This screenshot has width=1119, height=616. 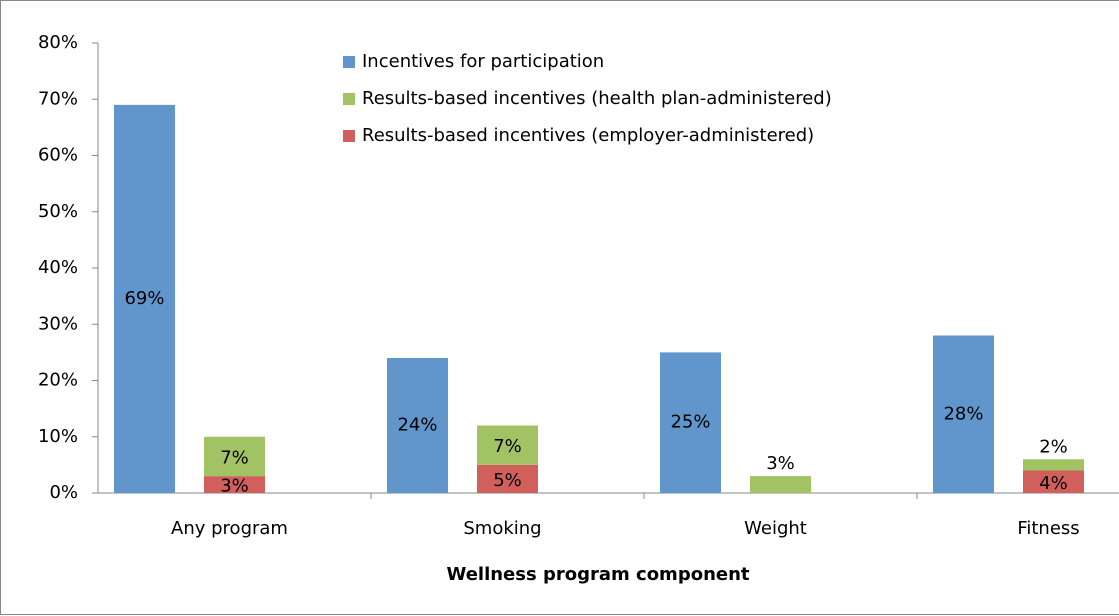 What do you see at coordinates (58, 155) in the screenshot?
I see `y-tick-label: 60%` at bounding box center [58, 155].